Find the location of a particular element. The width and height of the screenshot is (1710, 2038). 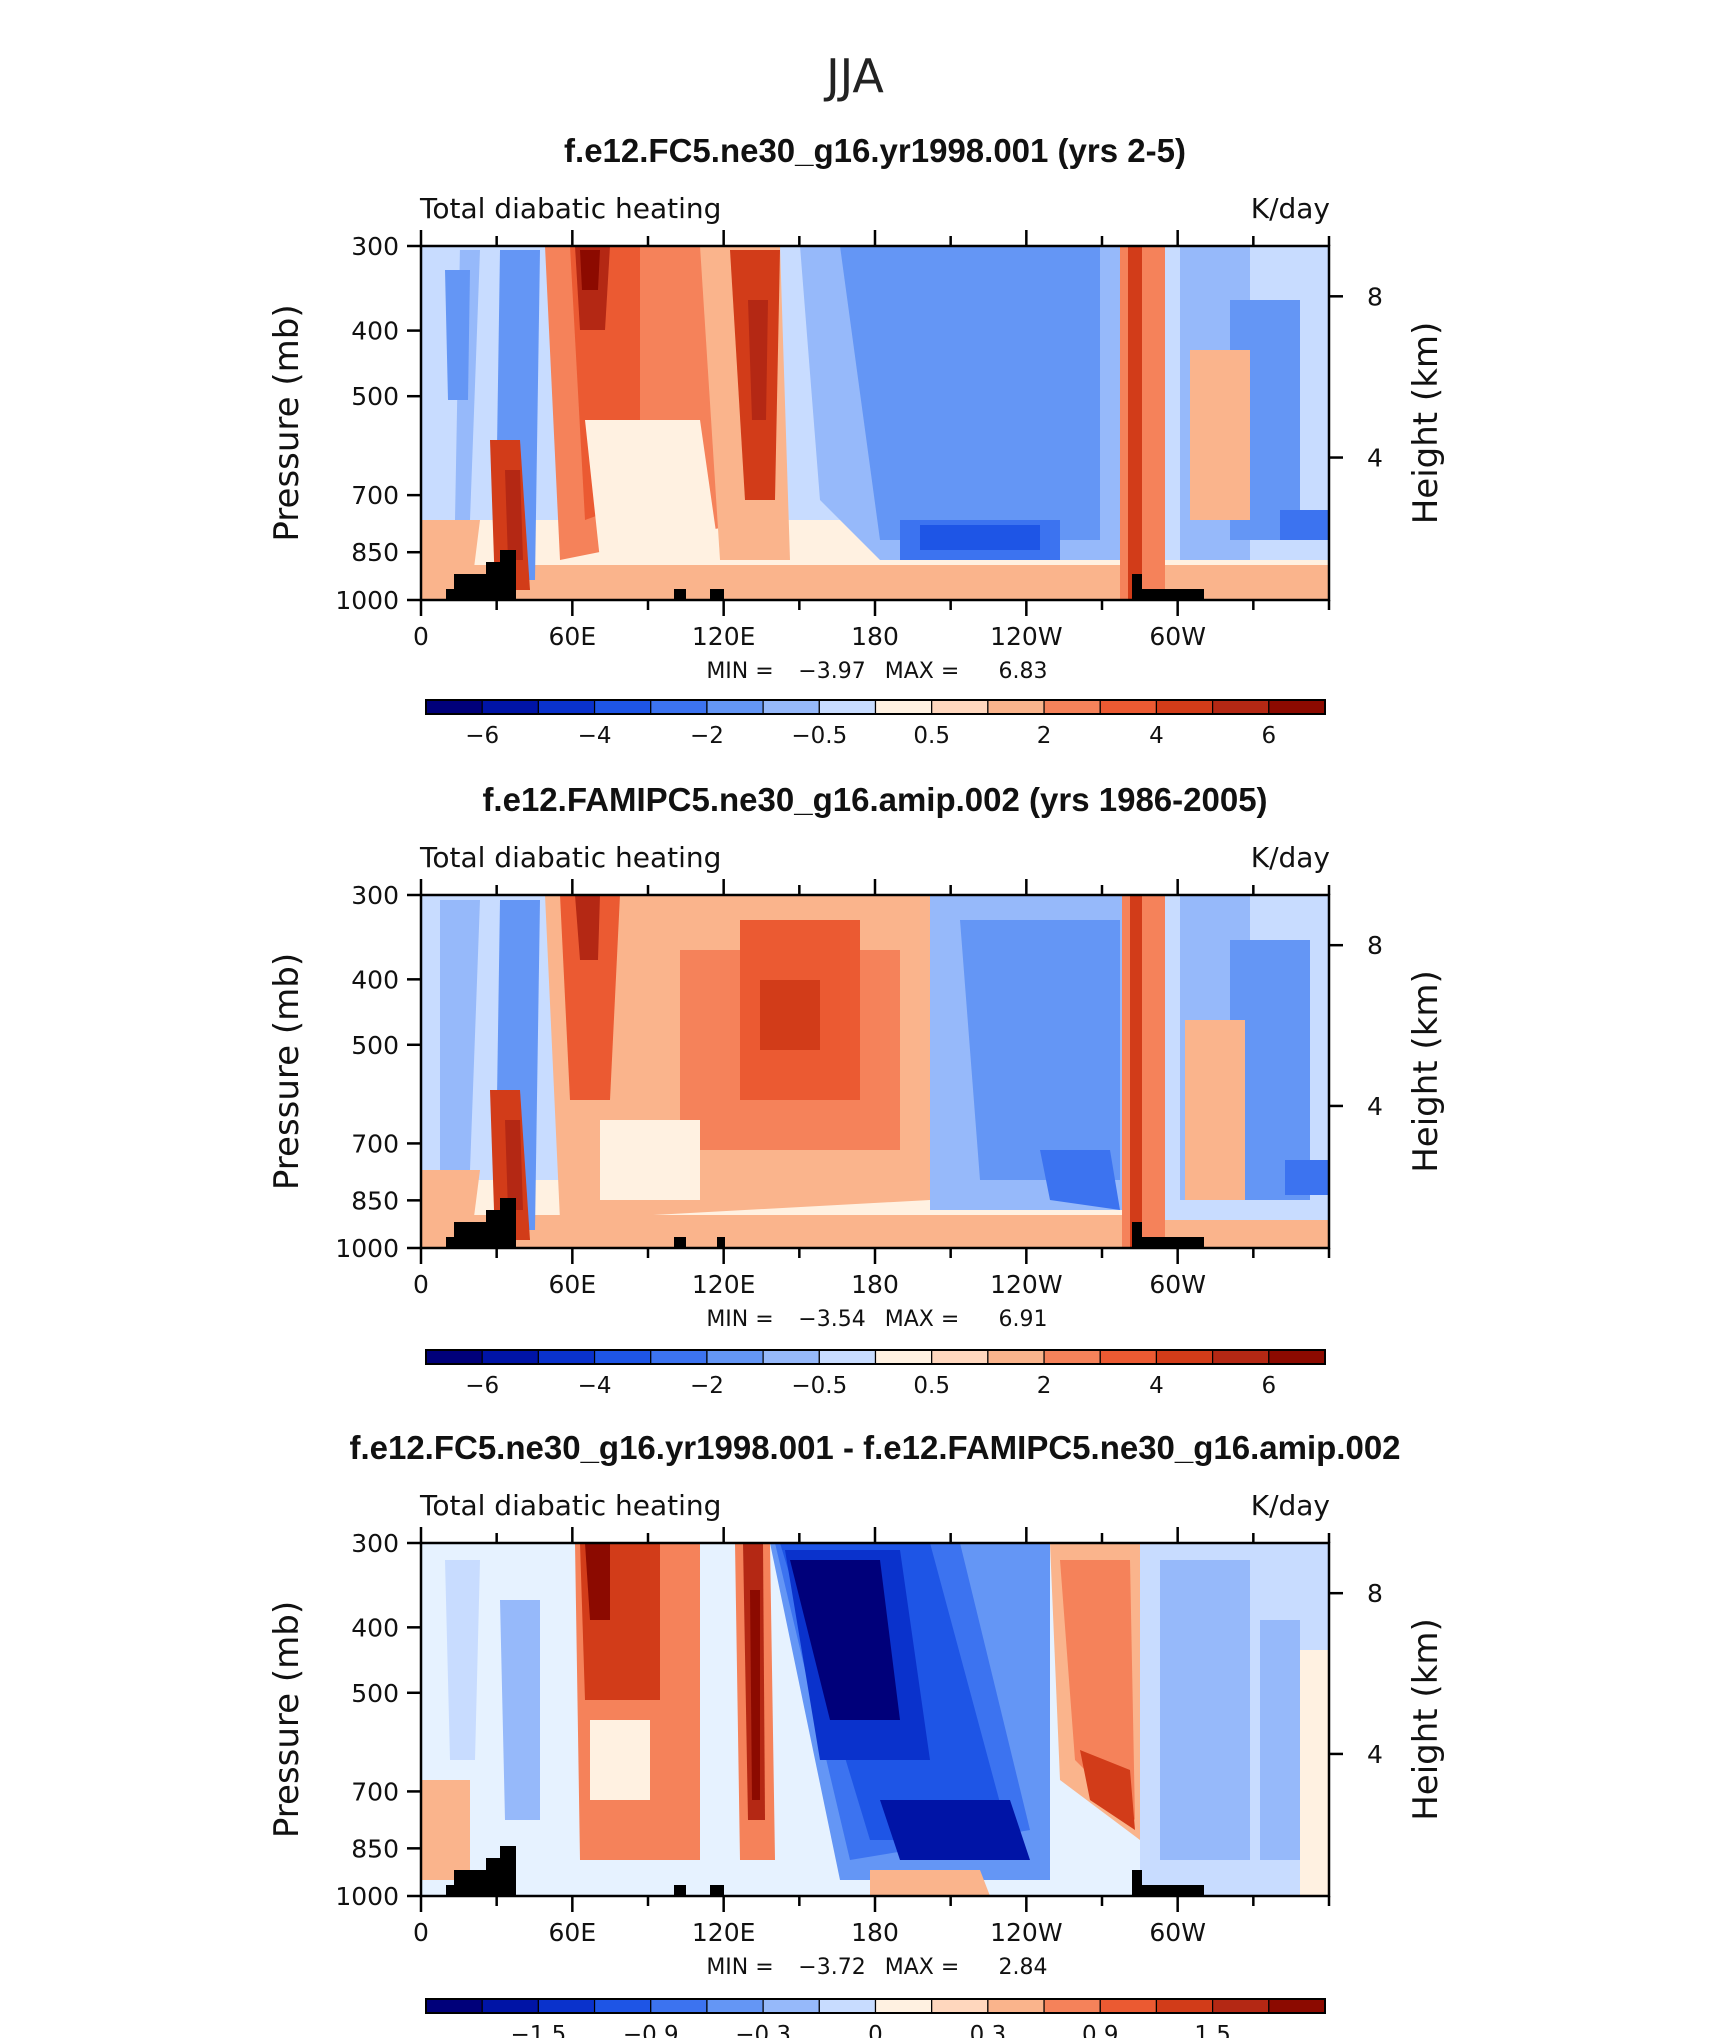

colorbar-frame is located at coordinates (875, 2006).